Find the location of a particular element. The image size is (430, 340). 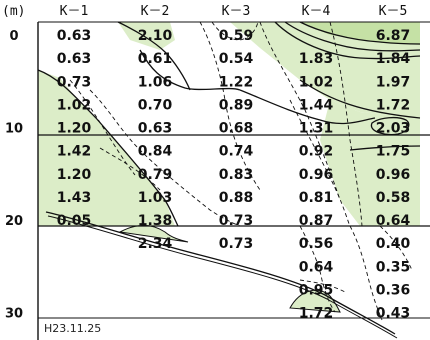

value-label-r2-c2: 1.06 is located at coordinates (155, 82).